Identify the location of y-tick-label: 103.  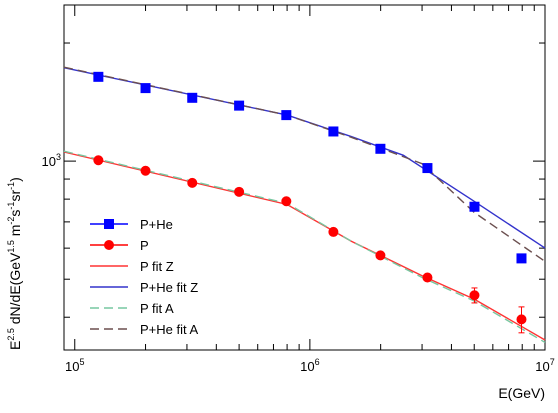
(51, 160).